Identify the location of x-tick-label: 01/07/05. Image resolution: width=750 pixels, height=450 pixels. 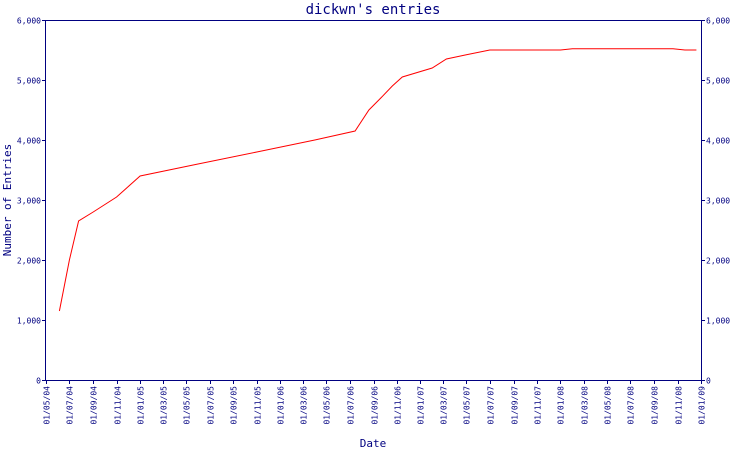
(211, 405).